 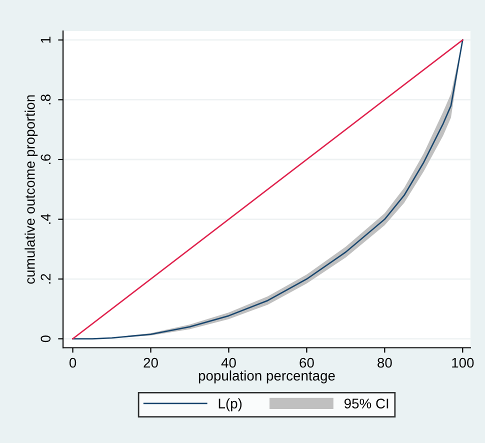 I want to click on x-tick-label: 100, so click(x=463, y=363).